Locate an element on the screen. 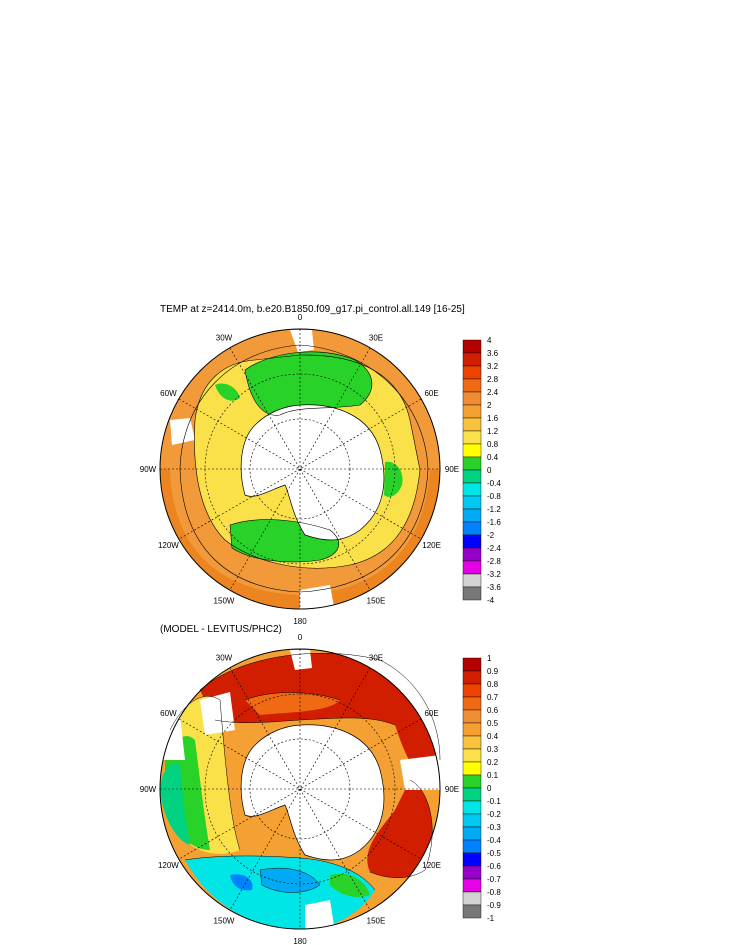 The width and height of the screenshot is (733, 945). map2-field is located at coordinates (300, 789).